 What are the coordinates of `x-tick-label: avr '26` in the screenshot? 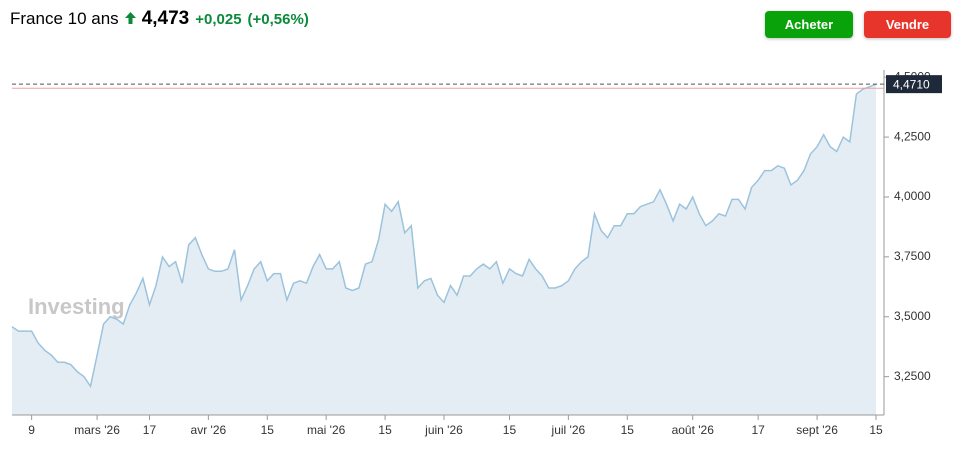 It's located at (209, 430).